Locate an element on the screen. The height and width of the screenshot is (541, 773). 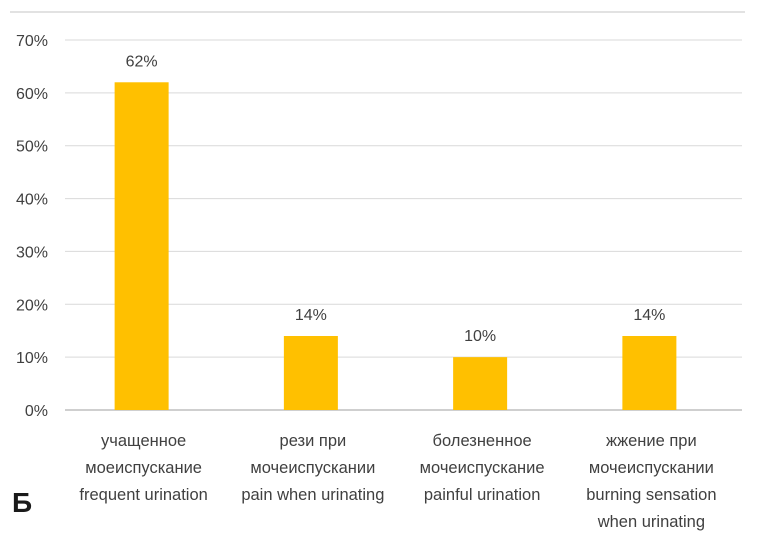
category-label: болезненное is located at coordinates (482, 441).